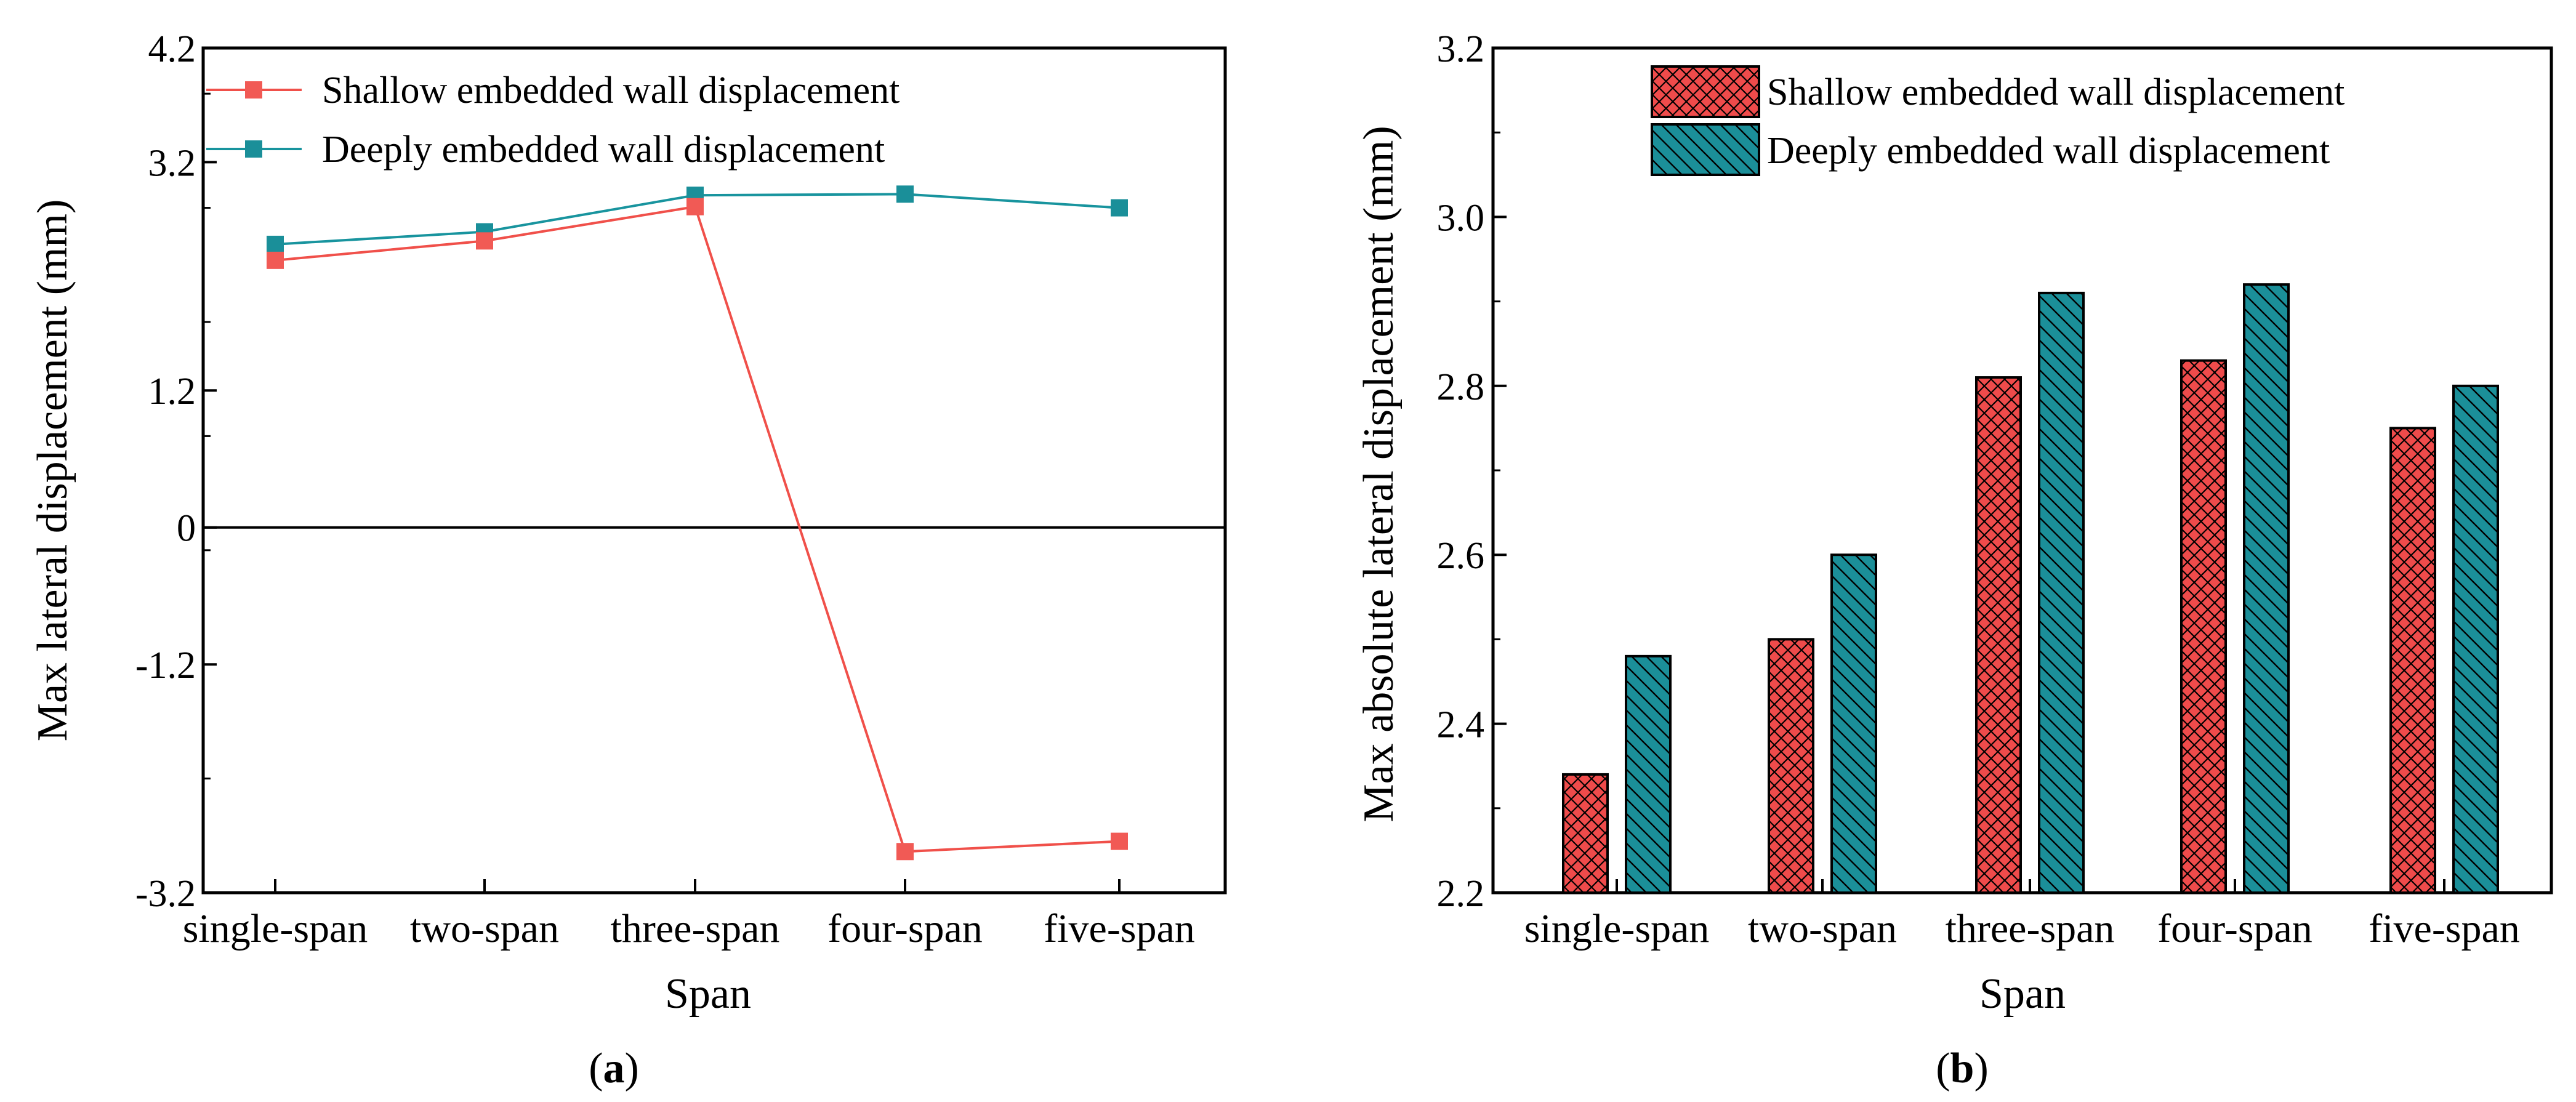  Describe the element at coordinates (176, 471) in the screenshot. I see `y-axis: -3.2 -1.2 0 1.2 3.2 4.2` at that location.